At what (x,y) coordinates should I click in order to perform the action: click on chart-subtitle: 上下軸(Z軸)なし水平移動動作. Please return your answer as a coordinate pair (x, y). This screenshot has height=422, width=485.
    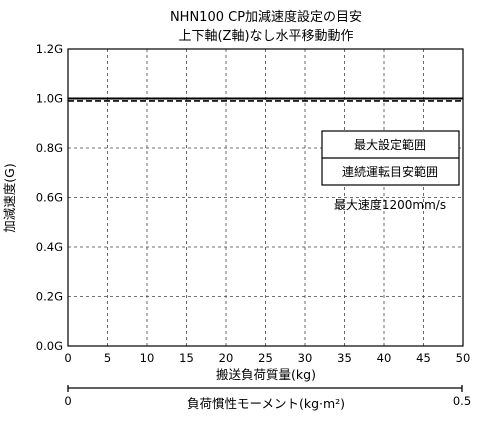
    Looking at the image, I should click on (265, 36).